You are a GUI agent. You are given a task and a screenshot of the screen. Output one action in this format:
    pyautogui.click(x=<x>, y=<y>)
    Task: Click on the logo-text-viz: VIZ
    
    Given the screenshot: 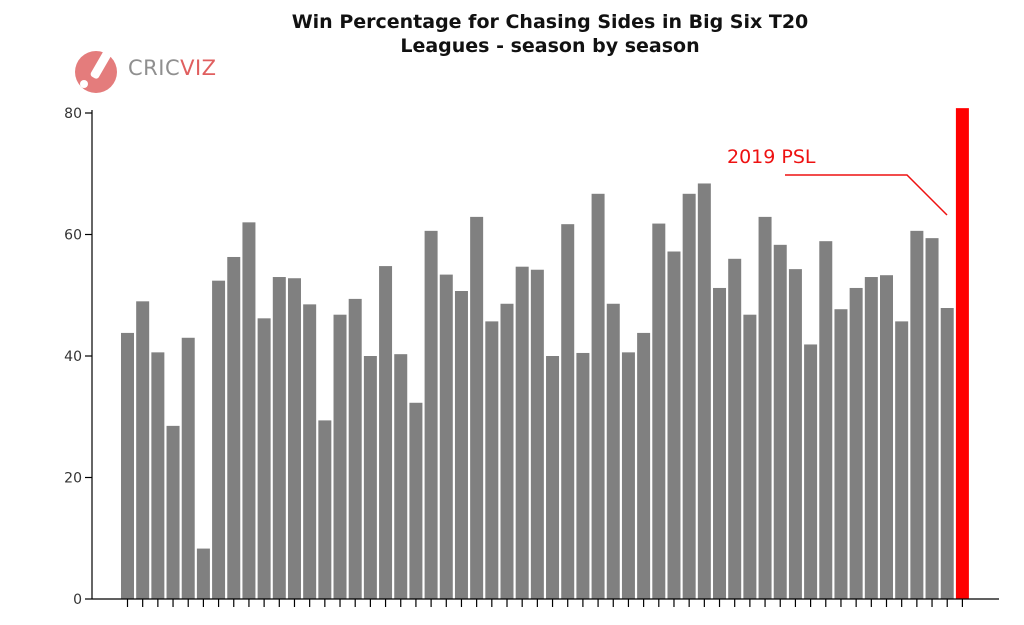 What is the action you would take?
    pyautogui.click(x=198, y=68)
    